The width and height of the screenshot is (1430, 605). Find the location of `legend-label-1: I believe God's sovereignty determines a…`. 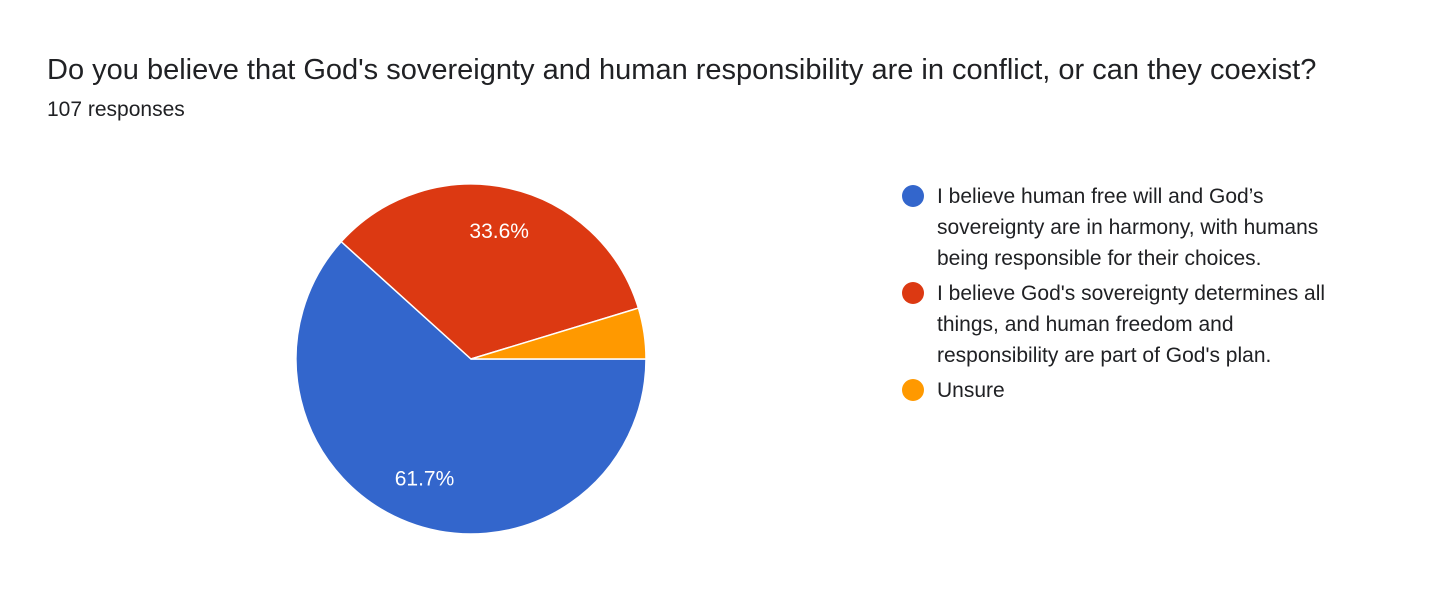

legend-label-1: I believe God's sovereignty determines a… is located at coordinates (1131, 324).